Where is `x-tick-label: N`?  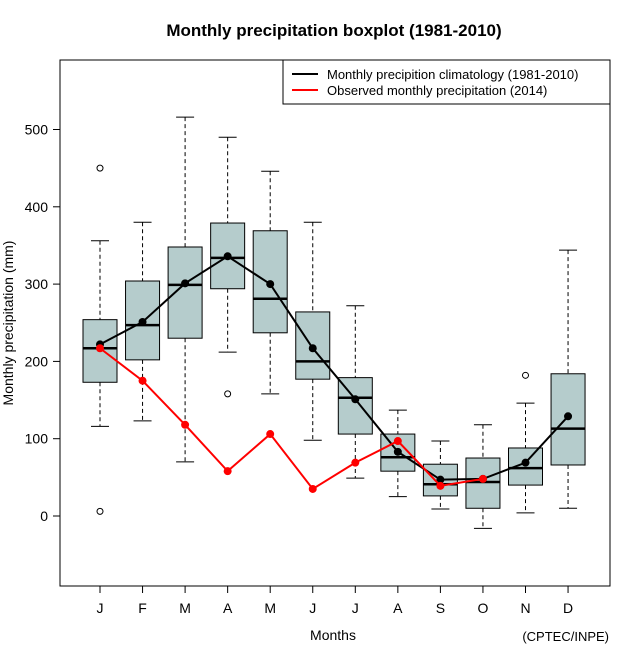 x-tick-label: N is located at coordinates (525, 608).